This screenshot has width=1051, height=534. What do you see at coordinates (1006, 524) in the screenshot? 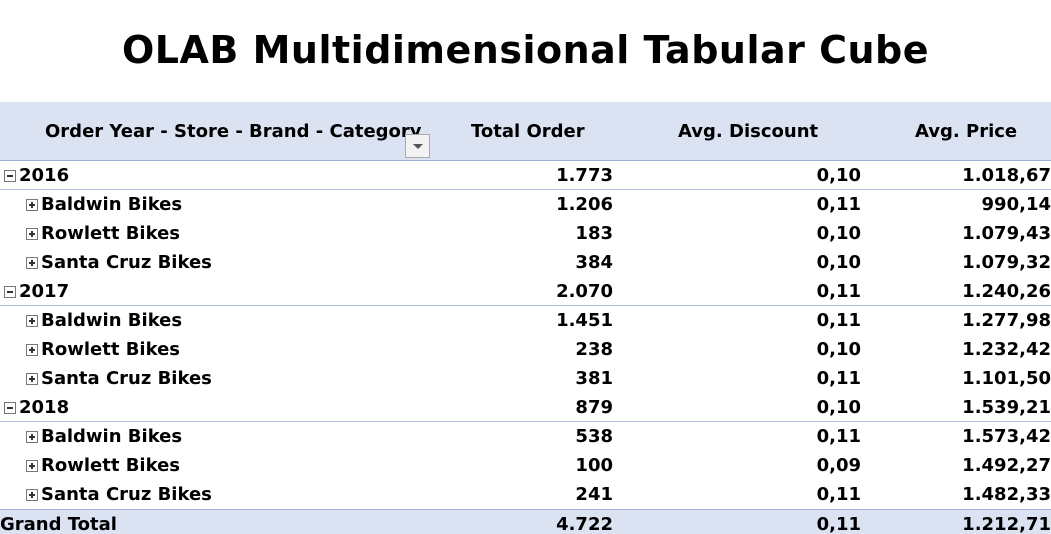
I see `grand-total-price: 1.212,71` at bounding box center [1006, 524].